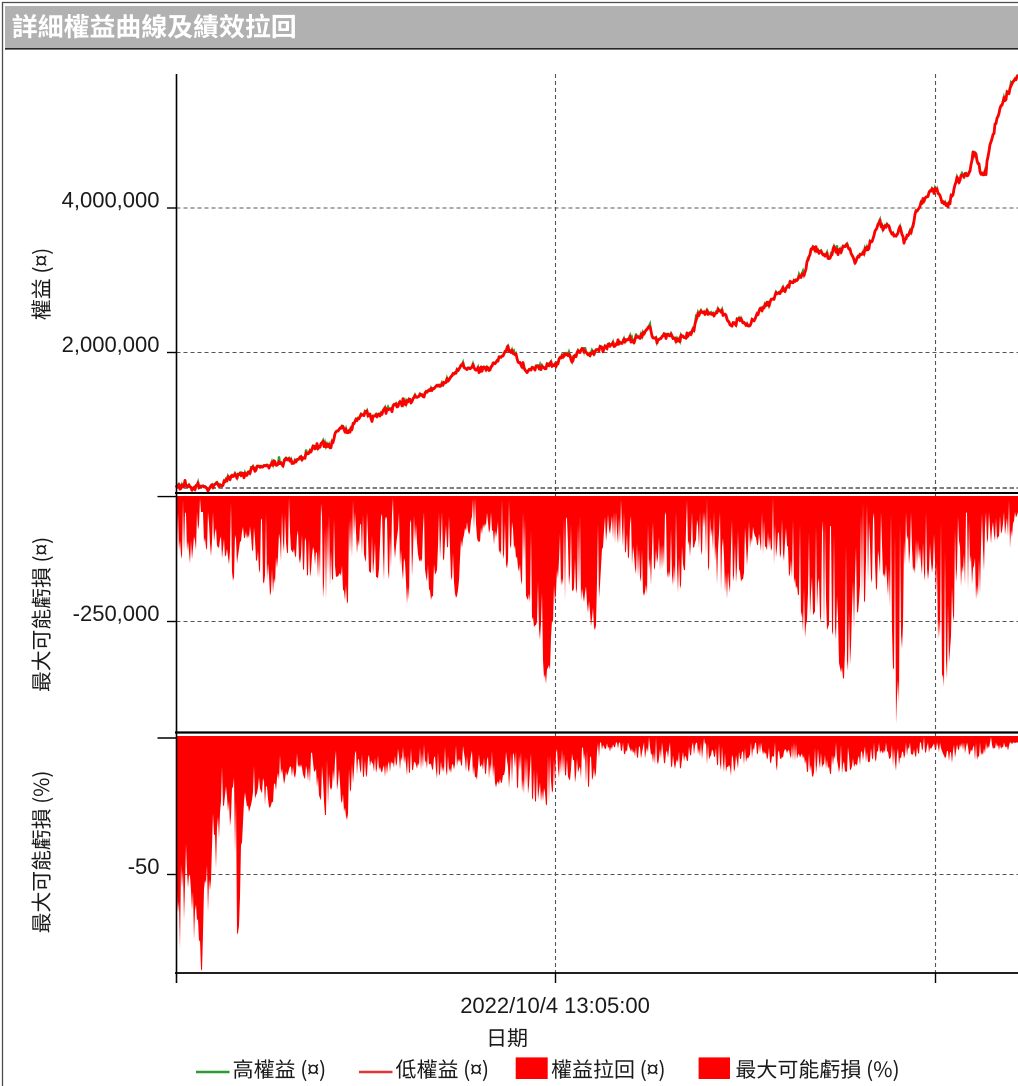 Image resolution: width=1018 pixels, height=1086 pixels. What do you see at coordinates (144, 866) in the screenshot?
I see `svg-text: -50` at bounding box center [144, 866].